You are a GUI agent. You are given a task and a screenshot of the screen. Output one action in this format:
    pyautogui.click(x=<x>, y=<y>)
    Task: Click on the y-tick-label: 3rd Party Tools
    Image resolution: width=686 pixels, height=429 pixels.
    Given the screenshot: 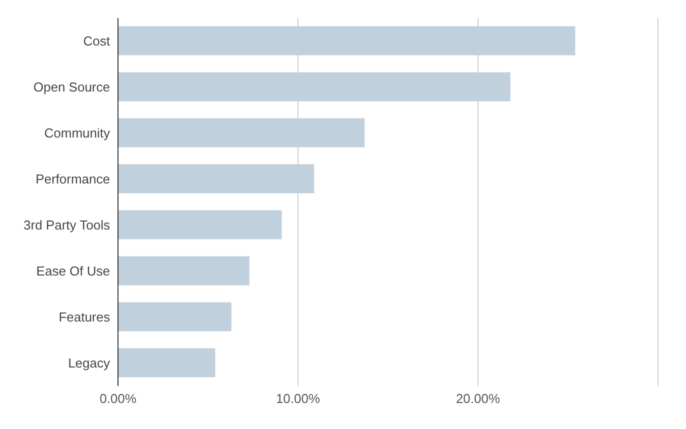 What is the action you would take?
    pyautogui.click(x=67, y=225)
    